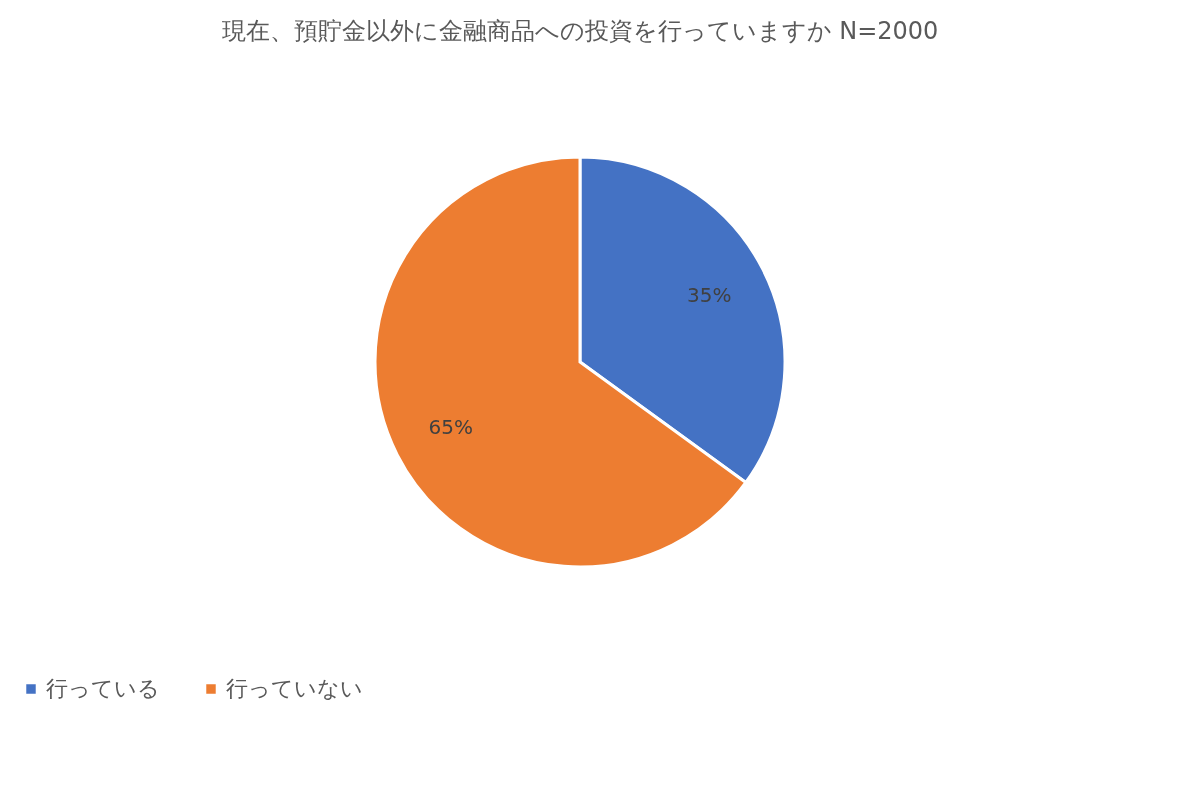 This screenshot has width=1200, height=800. I want to click on chart-title: 現在、預貯金以外に金融商品への投資を行っていますか N=2000, so click(580, 31).